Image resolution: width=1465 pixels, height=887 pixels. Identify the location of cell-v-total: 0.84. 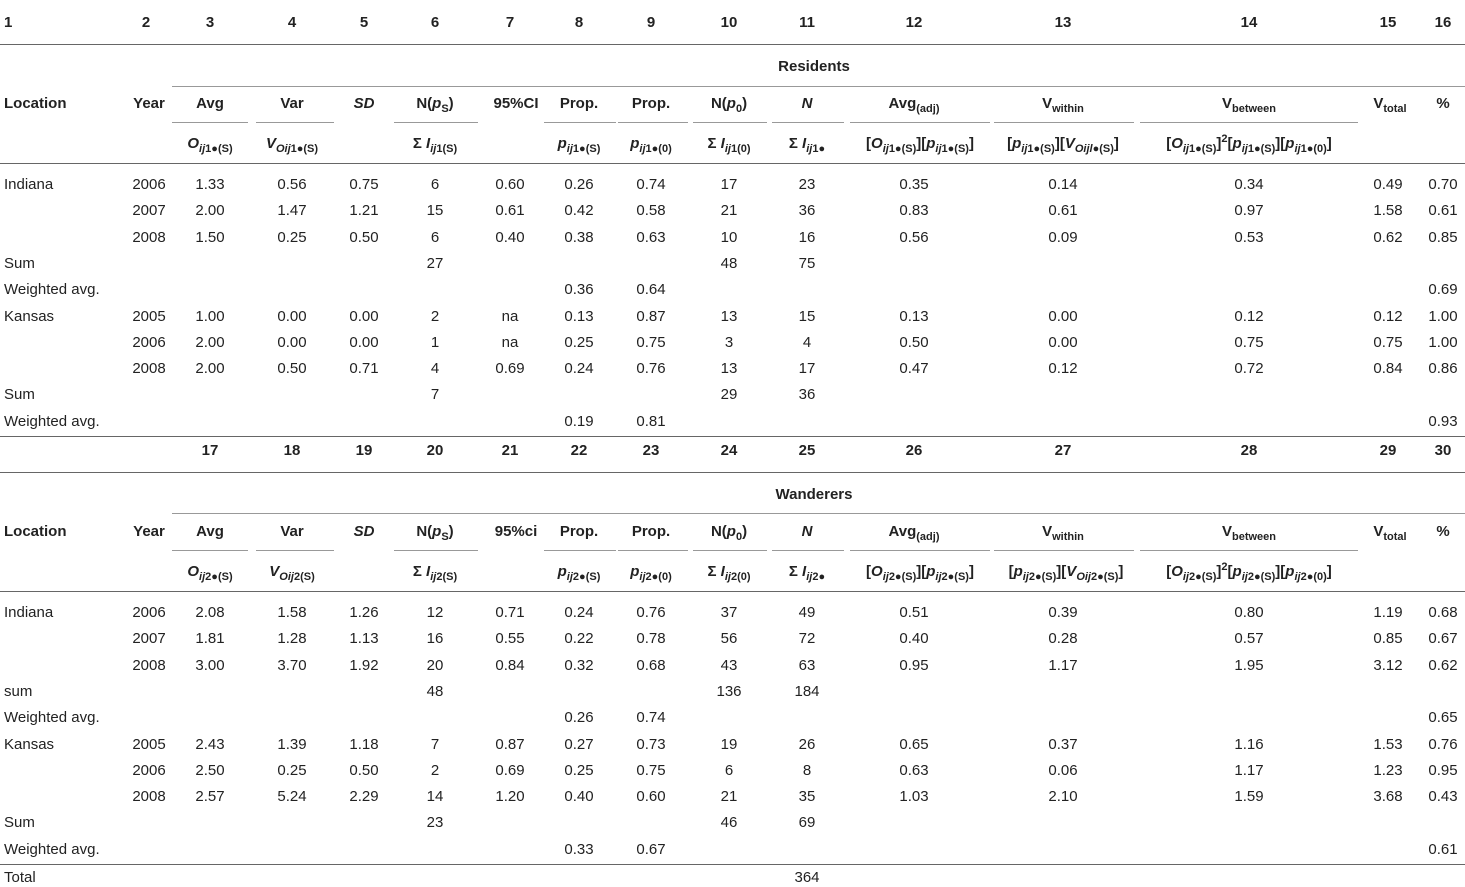
(1388, 368).